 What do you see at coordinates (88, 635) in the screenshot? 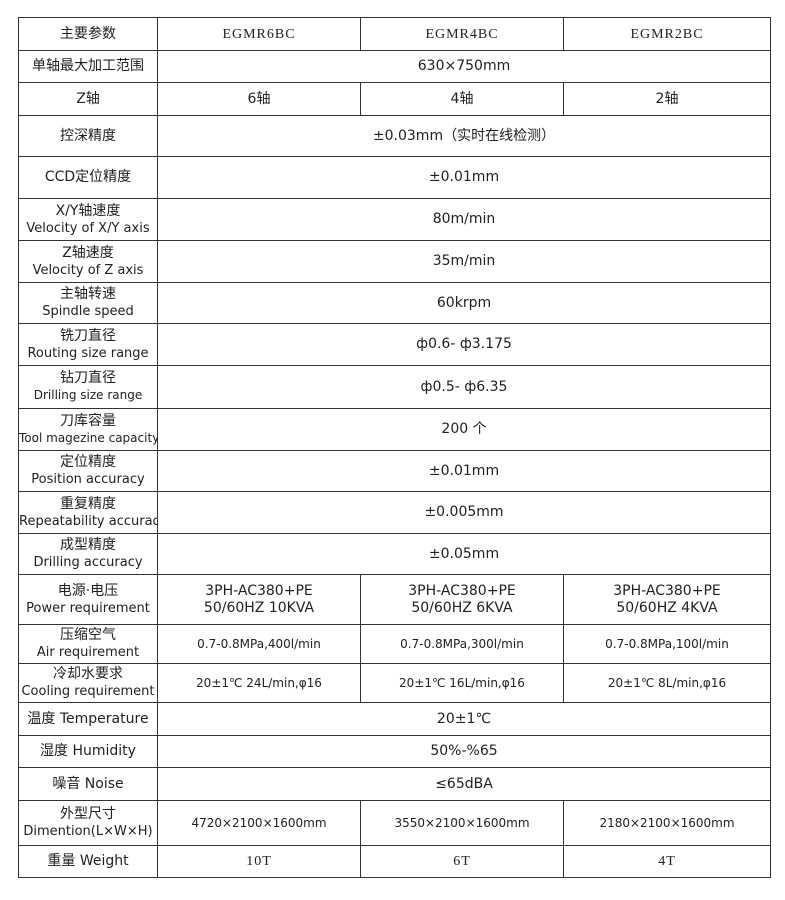
I see `cell-text: 压缩空气` at bounding box center [88, 635].